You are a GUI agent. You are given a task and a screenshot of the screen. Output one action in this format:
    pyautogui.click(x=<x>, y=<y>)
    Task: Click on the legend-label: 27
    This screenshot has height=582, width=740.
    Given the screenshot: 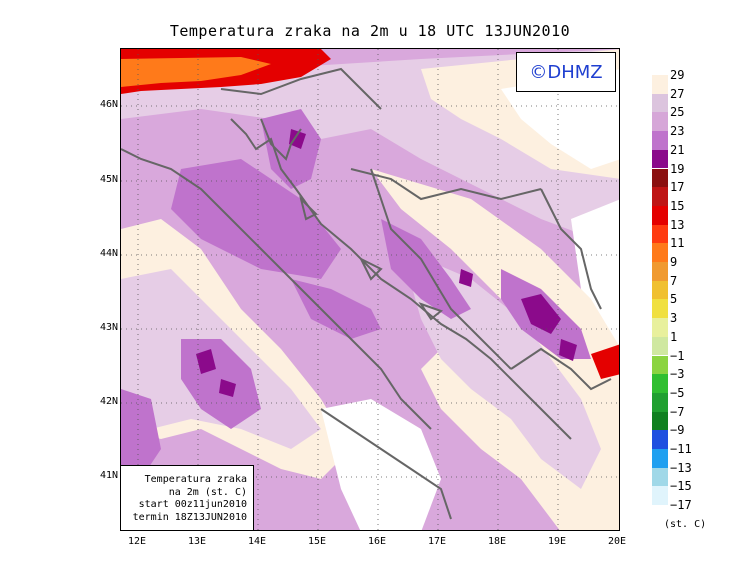 What is the action you would take?
    pyautogui.click(x=677, y=93)
    